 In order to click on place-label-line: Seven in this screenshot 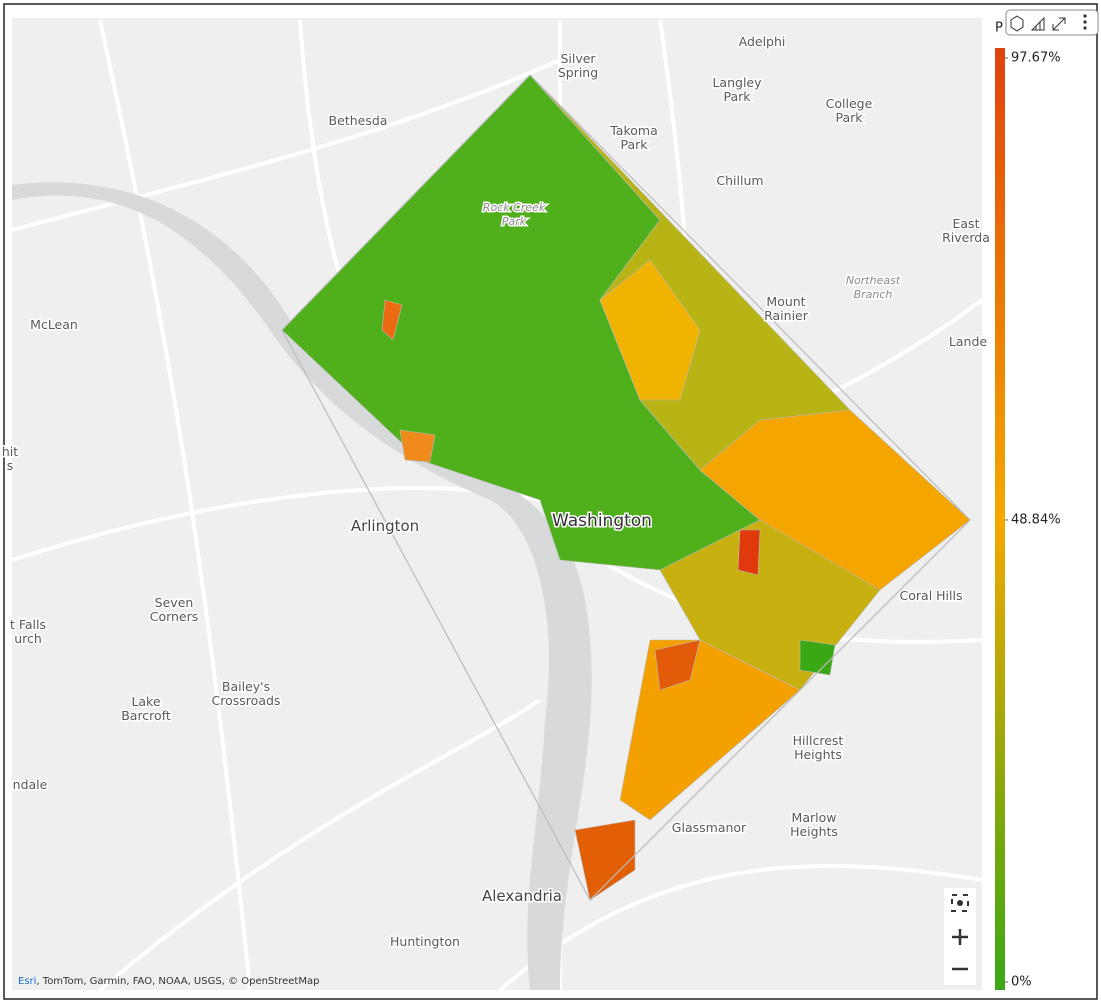, I will do `click(174, 602)`.